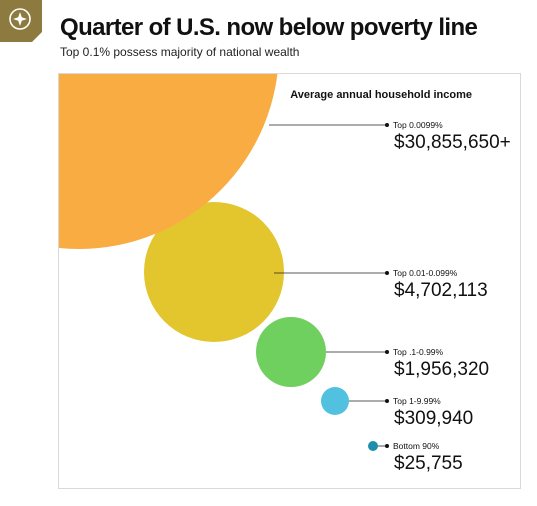 Image resolution: width=537 pixels, height=506 pixels. I want to click on series-value-bottom-90: $25,755, so click(428, 463).